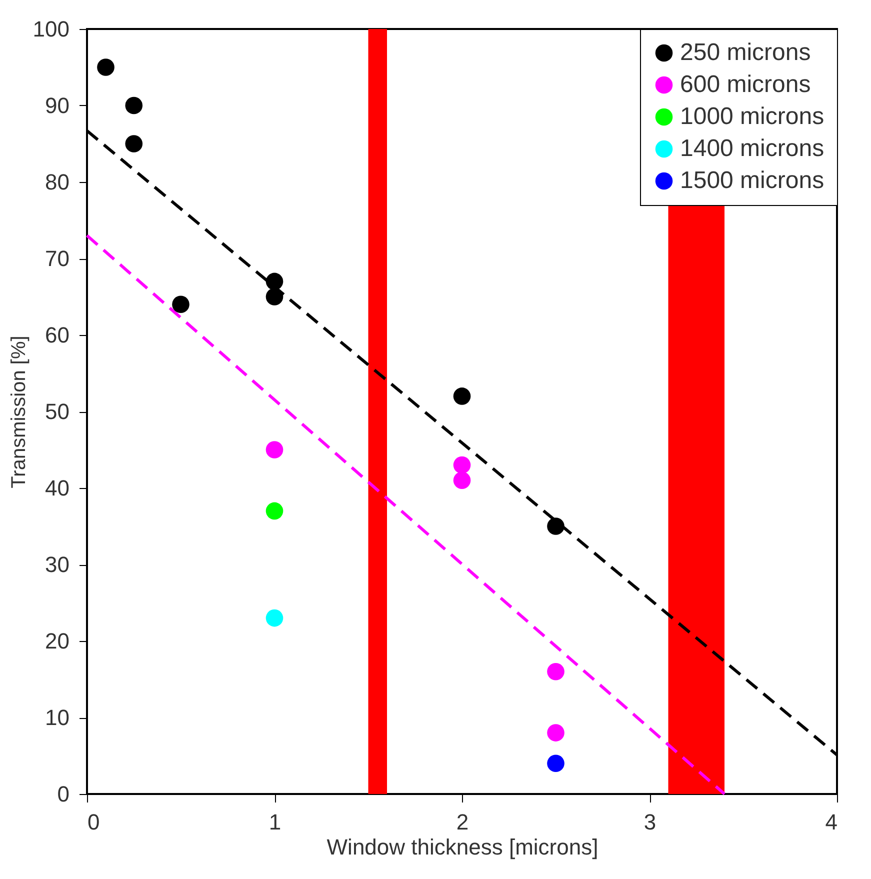 This screenshot has height=879, width=871. Describe the element at coordinates (745, 84) in the screenshot. I see `legend-label: 600 microns` at that location.